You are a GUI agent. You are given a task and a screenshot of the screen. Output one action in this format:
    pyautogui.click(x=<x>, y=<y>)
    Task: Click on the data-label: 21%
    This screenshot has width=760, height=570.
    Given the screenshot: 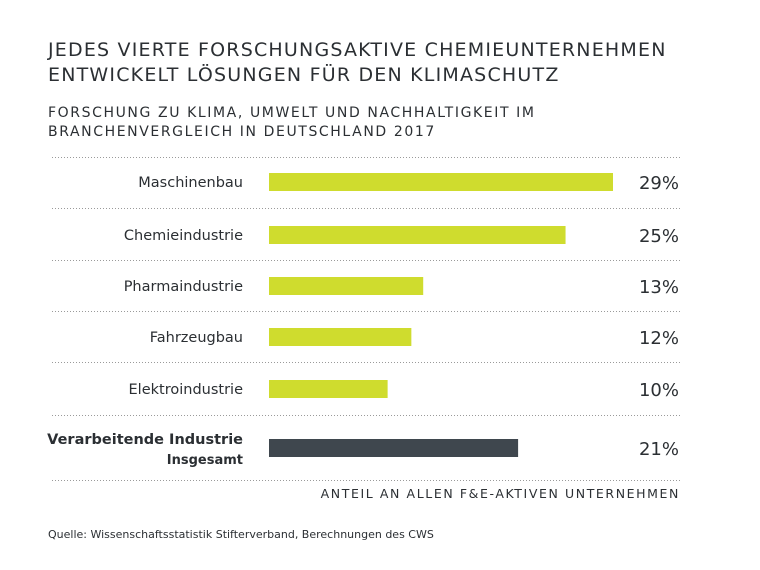 What is the action you would take?
    pyautogui.click(x=659, y=449)
    